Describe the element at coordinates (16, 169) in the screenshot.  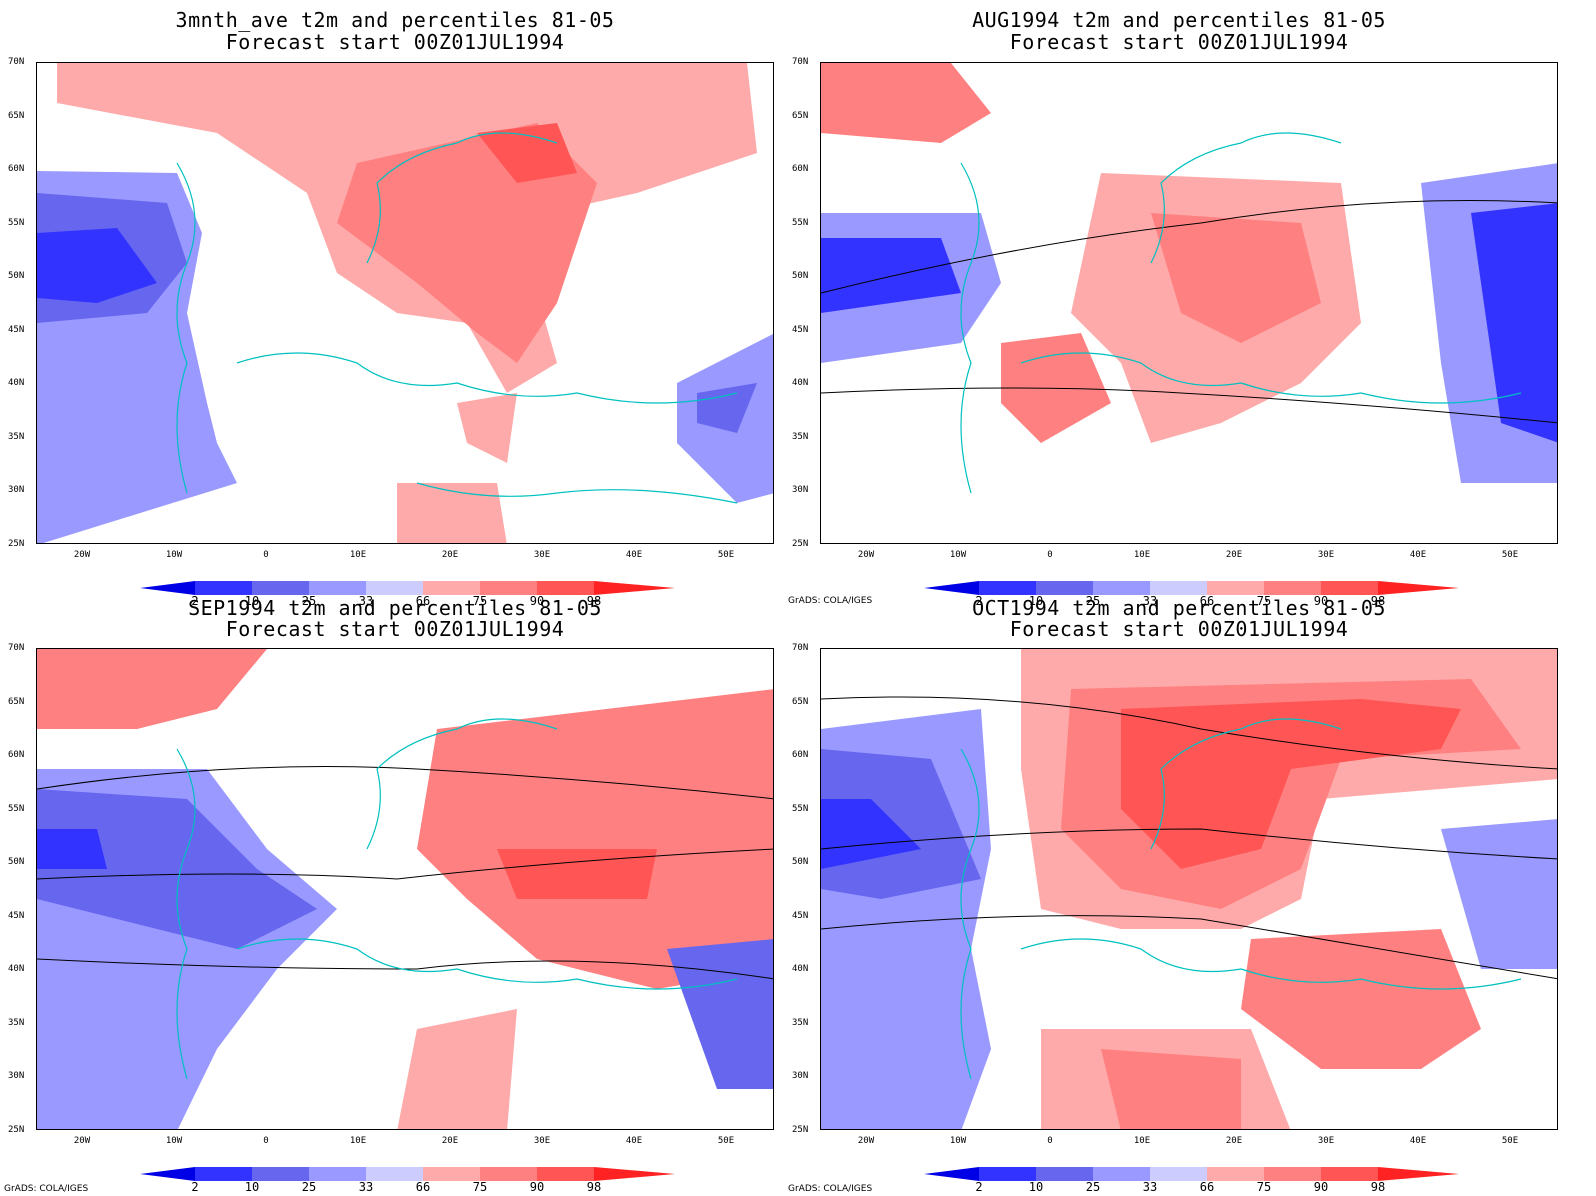
I see `lat-label: 60N` at that location.